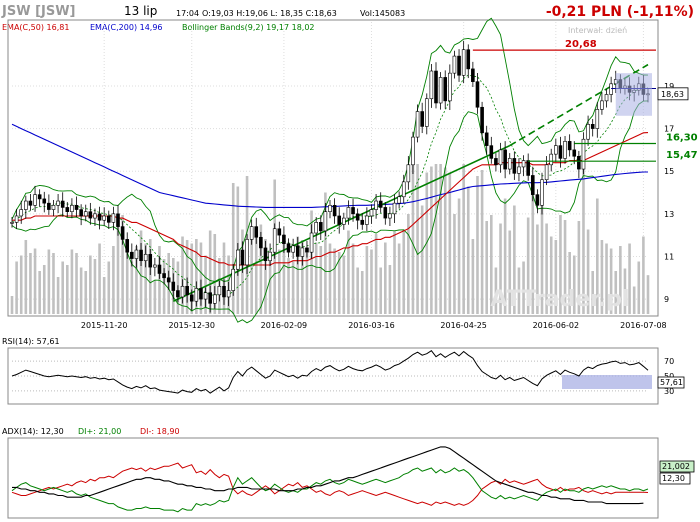 This screenshot has height=522, width=700. I want to click on header-time: 17:04, so click(187, 13).